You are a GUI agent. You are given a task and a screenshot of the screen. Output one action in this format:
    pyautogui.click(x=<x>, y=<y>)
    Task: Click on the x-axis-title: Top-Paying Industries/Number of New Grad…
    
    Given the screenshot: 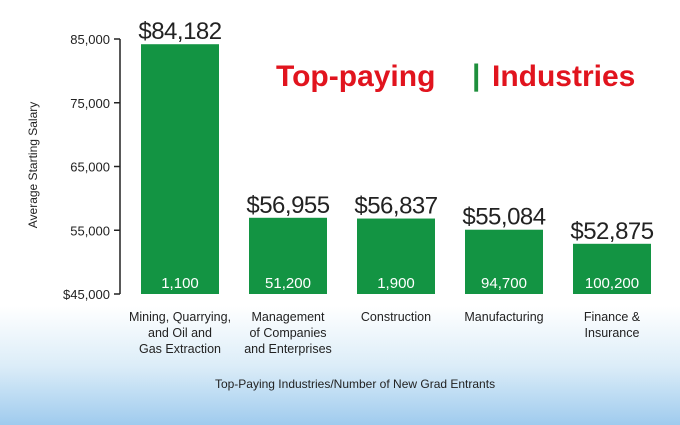 What is the action you would take?
    pyautogui.click(x=355, y=384)
    